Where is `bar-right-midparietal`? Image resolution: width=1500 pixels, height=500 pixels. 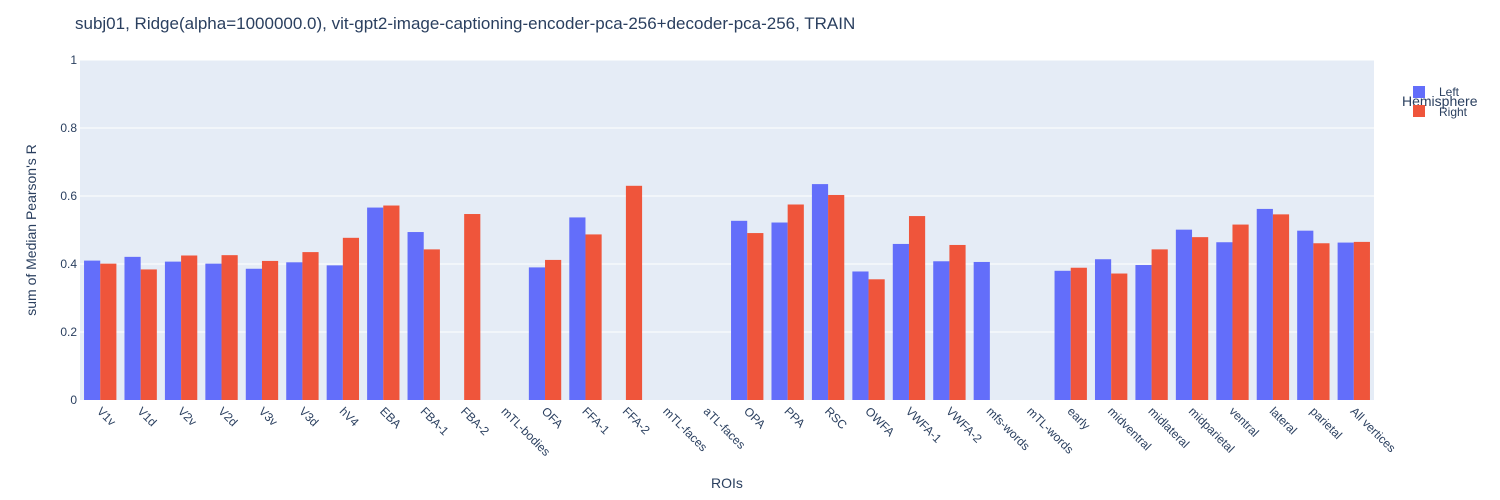
bar-right-midparietal is located at coordinates (1200, 318).